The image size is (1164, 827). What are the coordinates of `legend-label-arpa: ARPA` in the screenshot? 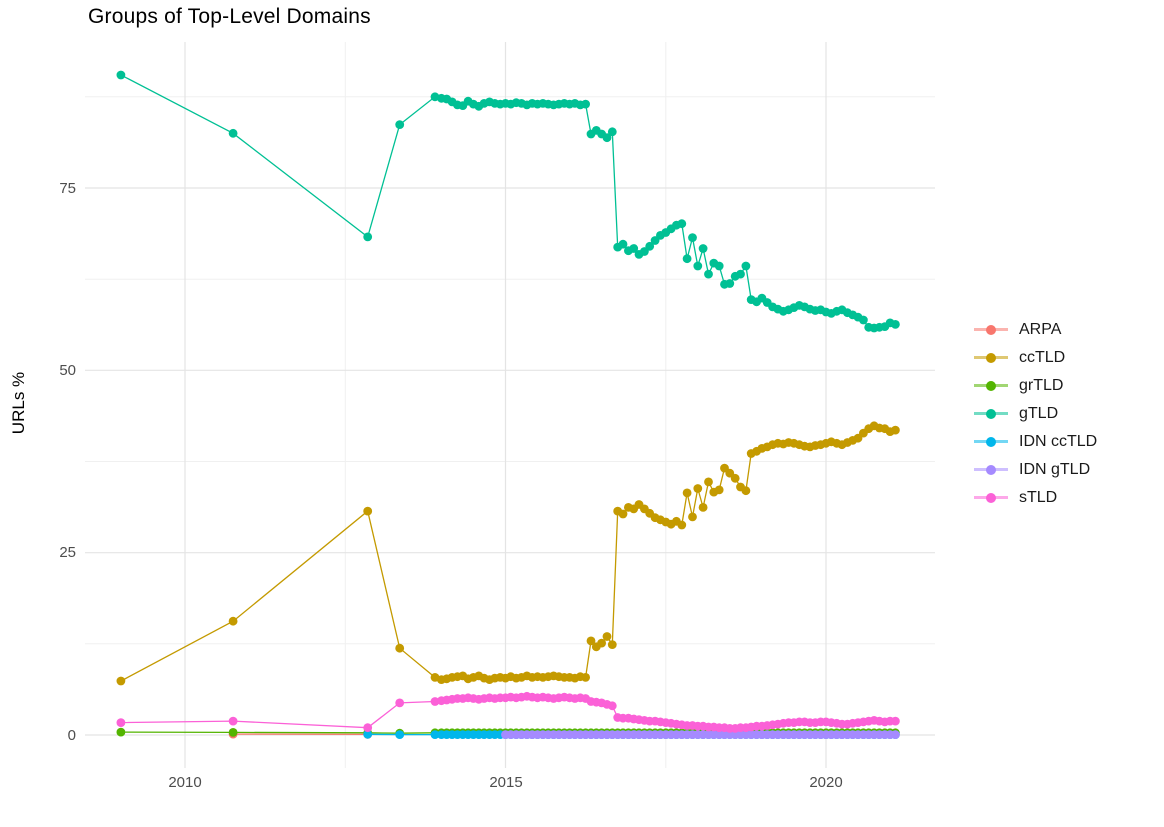 It's located at (1040, 329).